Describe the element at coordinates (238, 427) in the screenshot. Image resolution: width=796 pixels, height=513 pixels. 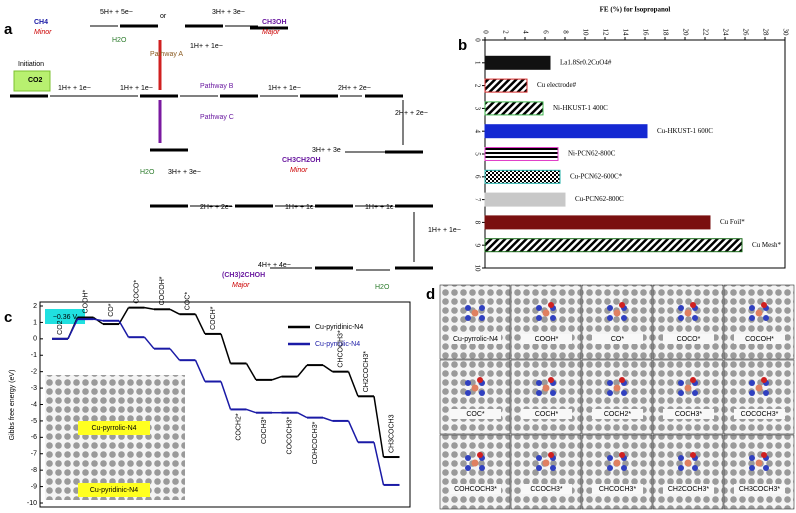
I see `step-label: COCH2*` at that location.